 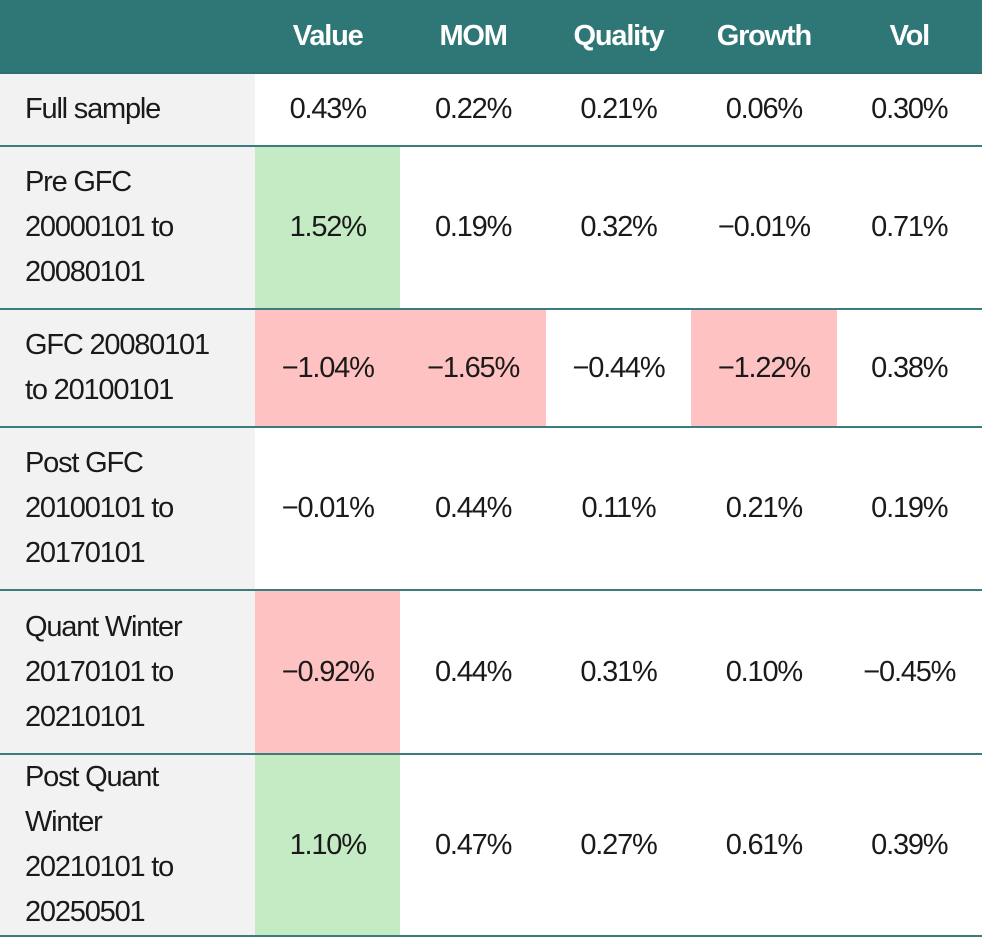 I want to click on cell-value: −1.04%, so click(x=328, y=368).